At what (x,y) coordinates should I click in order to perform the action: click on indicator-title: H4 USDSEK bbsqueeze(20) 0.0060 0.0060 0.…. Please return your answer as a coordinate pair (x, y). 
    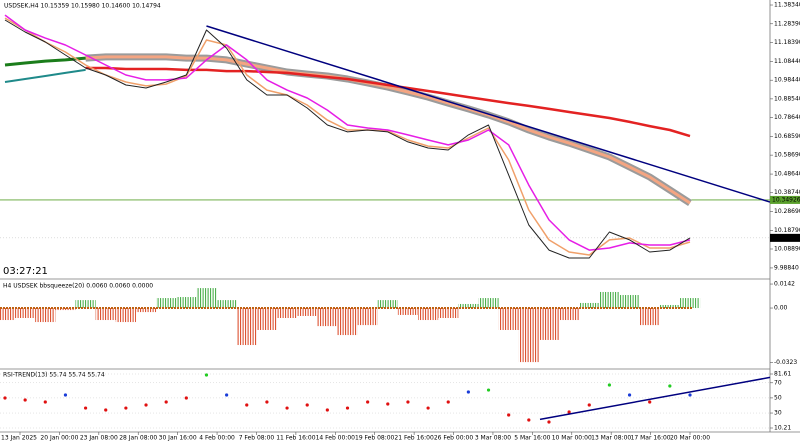
    Looking at the image, I should click on (78, 286).